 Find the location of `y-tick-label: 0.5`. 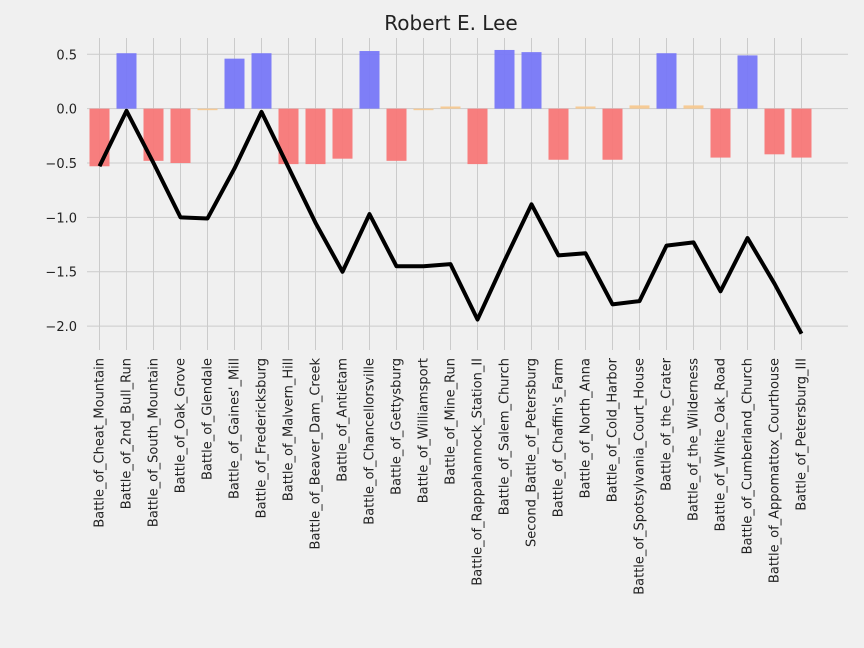

y-tick-label: 0.5 is located at coordinates (66, 55).